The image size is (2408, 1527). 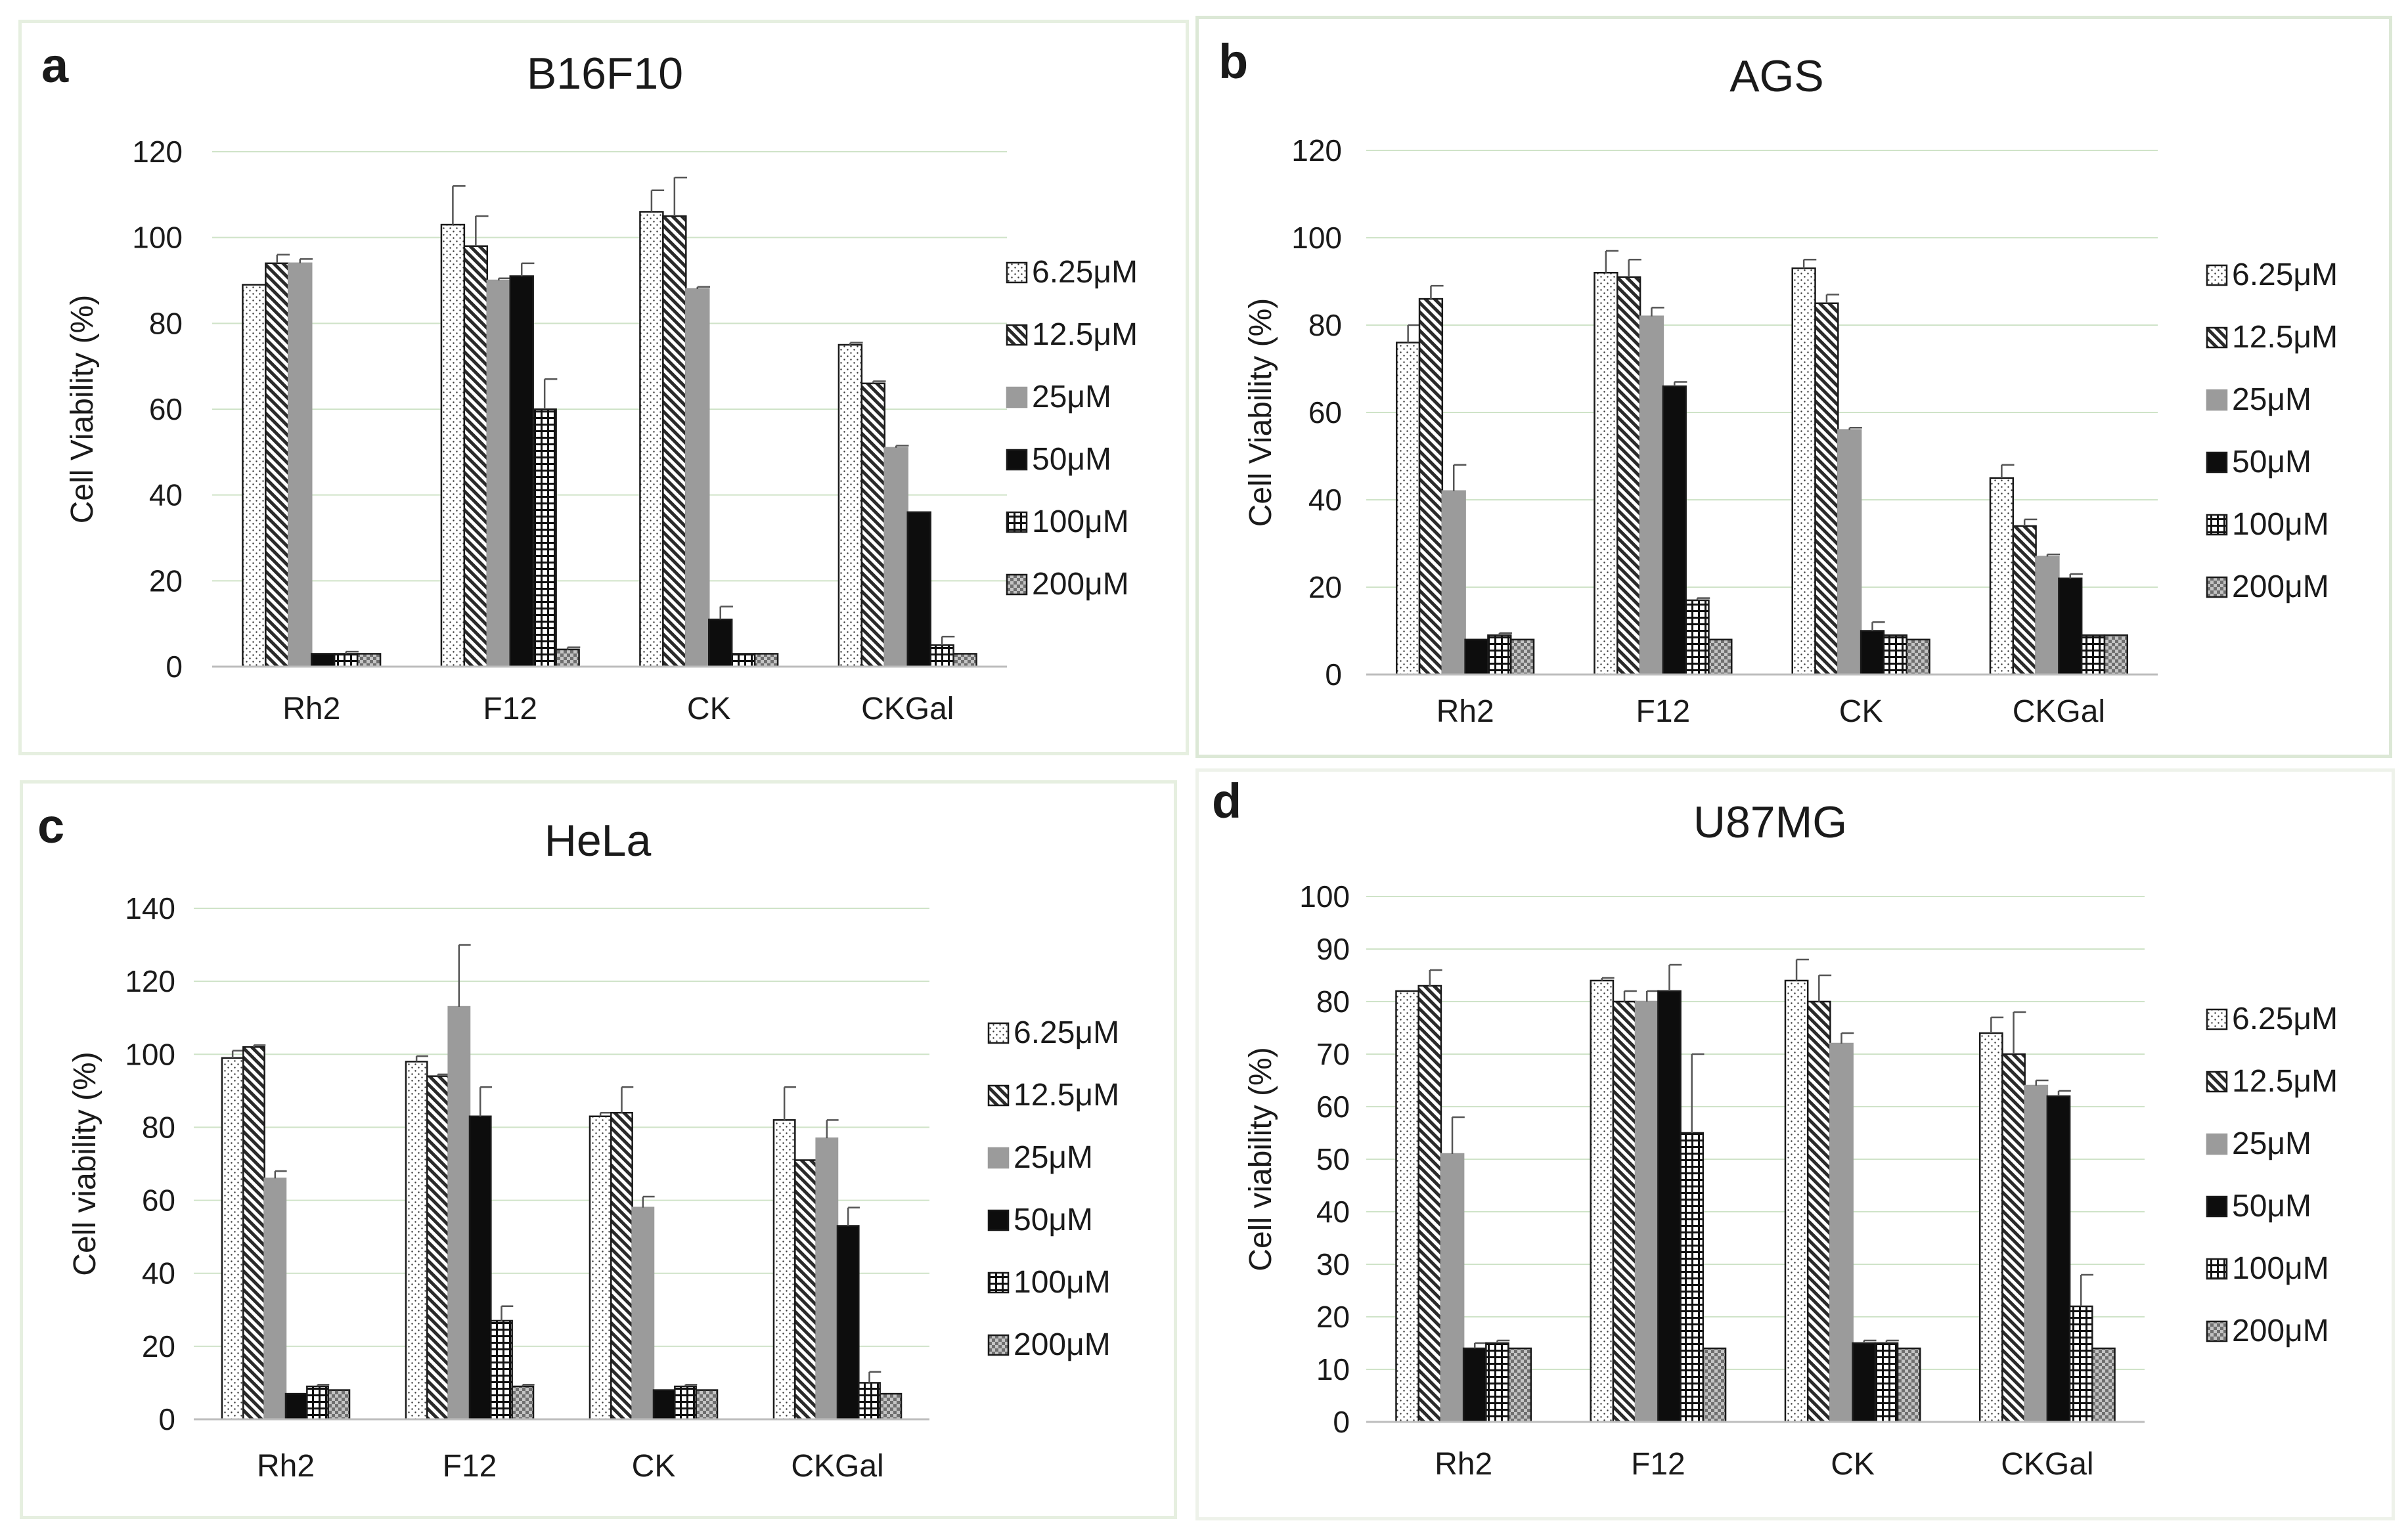 What do you see at coordinates (166, 323) in the screenshot?
I see `y-tick-label: 80` at bounding box center [166, 323].